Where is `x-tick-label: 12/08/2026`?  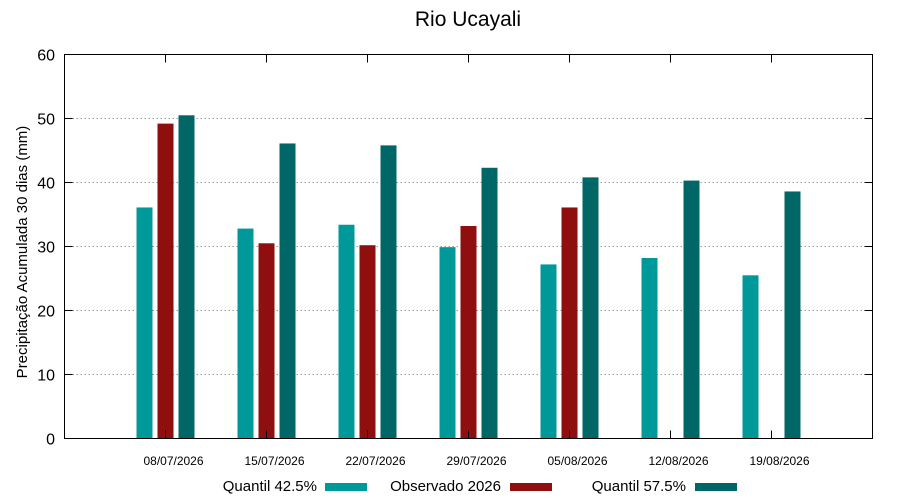 x-tick-label: 12/08/2026 is located at coordinates (678, 461).